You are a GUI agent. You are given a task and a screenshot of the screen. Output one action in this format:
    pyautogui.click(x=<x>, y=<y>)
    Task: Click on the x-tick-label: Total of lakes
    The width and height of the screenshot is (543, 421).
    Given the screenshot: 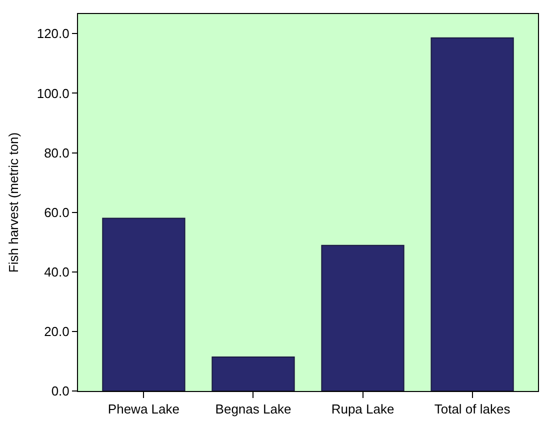 What is the action you would take?
    pyautogui.click(x=472, y=409)
    